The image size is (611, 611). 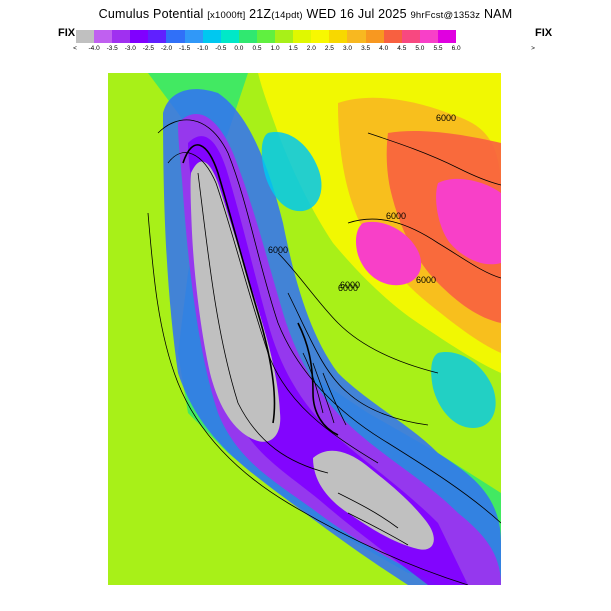 What do you see at coordinates (257, 48) in the screenshot?
I see `color-scale-tick-label: 0.5` at bounding box center [257, 48].